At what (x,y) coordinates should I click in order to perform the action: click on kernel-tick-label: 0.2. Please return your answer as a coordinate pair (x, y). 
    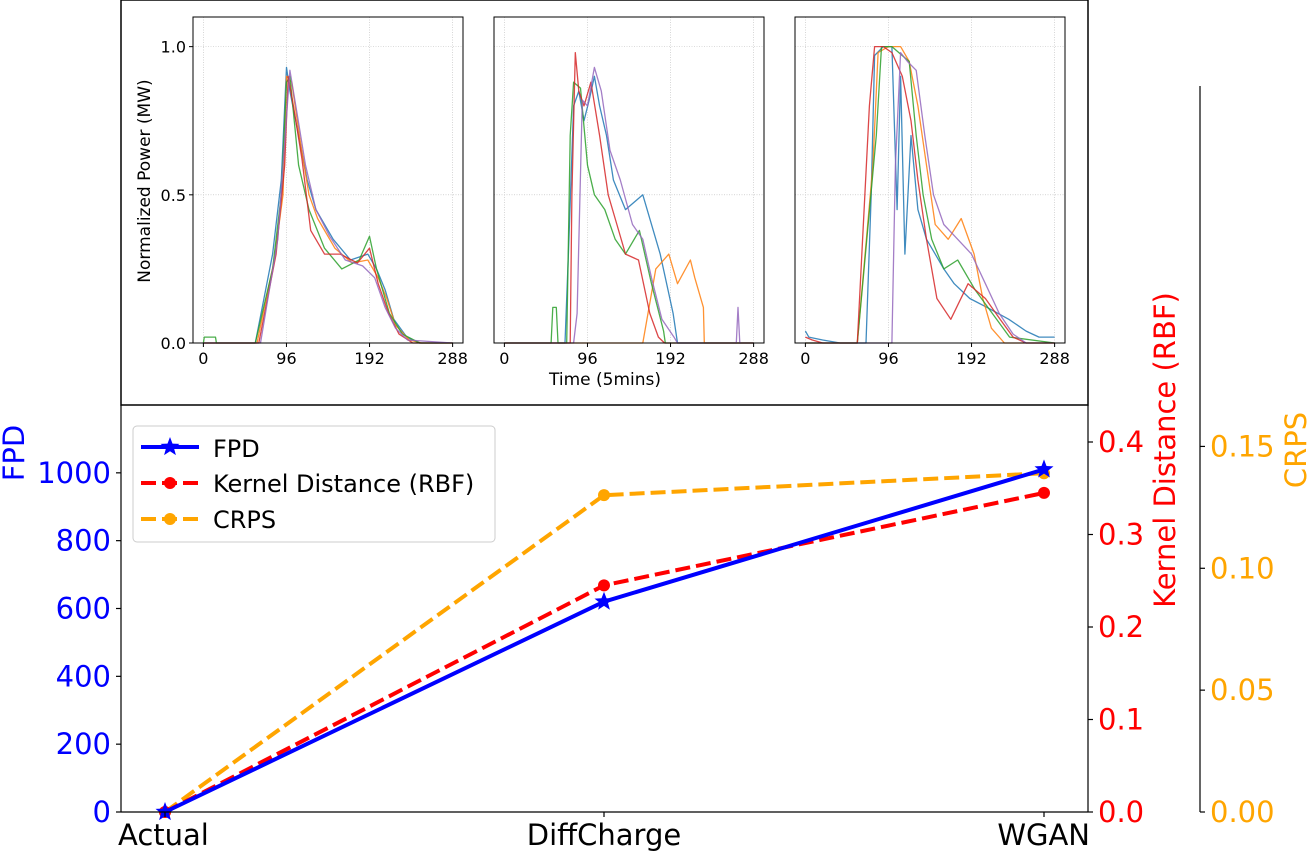
    Looking at the image, I should click on (1121, 627).